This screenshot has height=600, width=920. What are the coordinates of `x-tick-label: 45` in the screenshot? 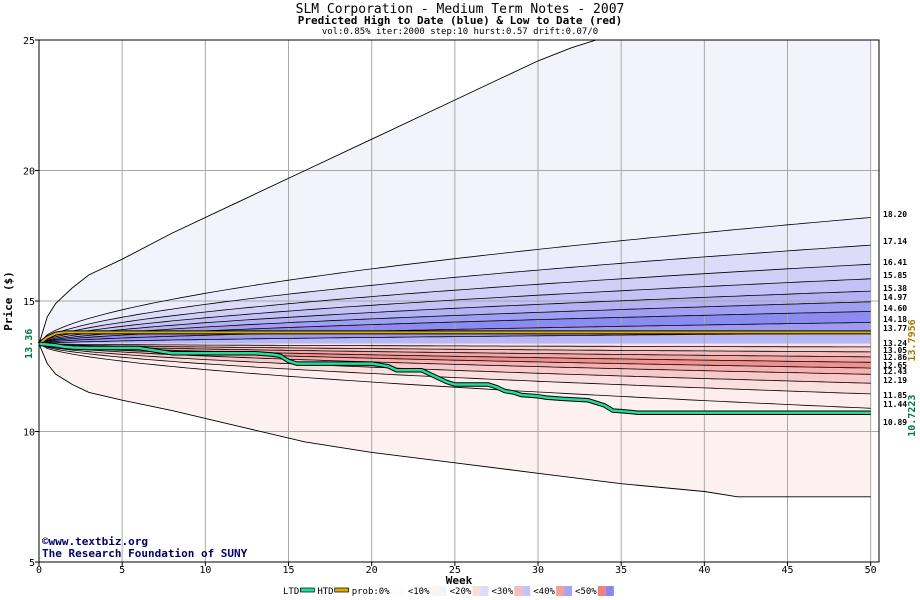 It's located at (787, 570).